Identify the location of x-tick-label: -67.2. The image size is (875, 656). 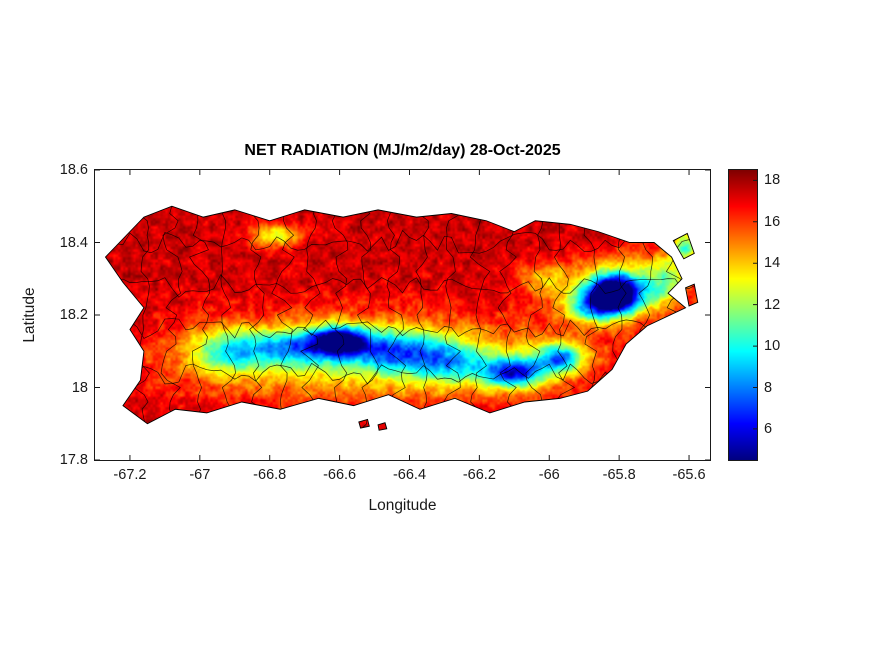
(130, 475).